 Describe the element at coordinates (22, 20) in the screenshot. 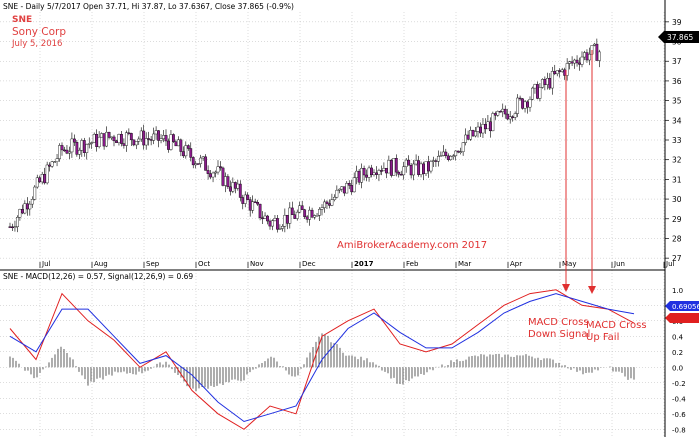

I see `ticker-label: SNE` at that location.